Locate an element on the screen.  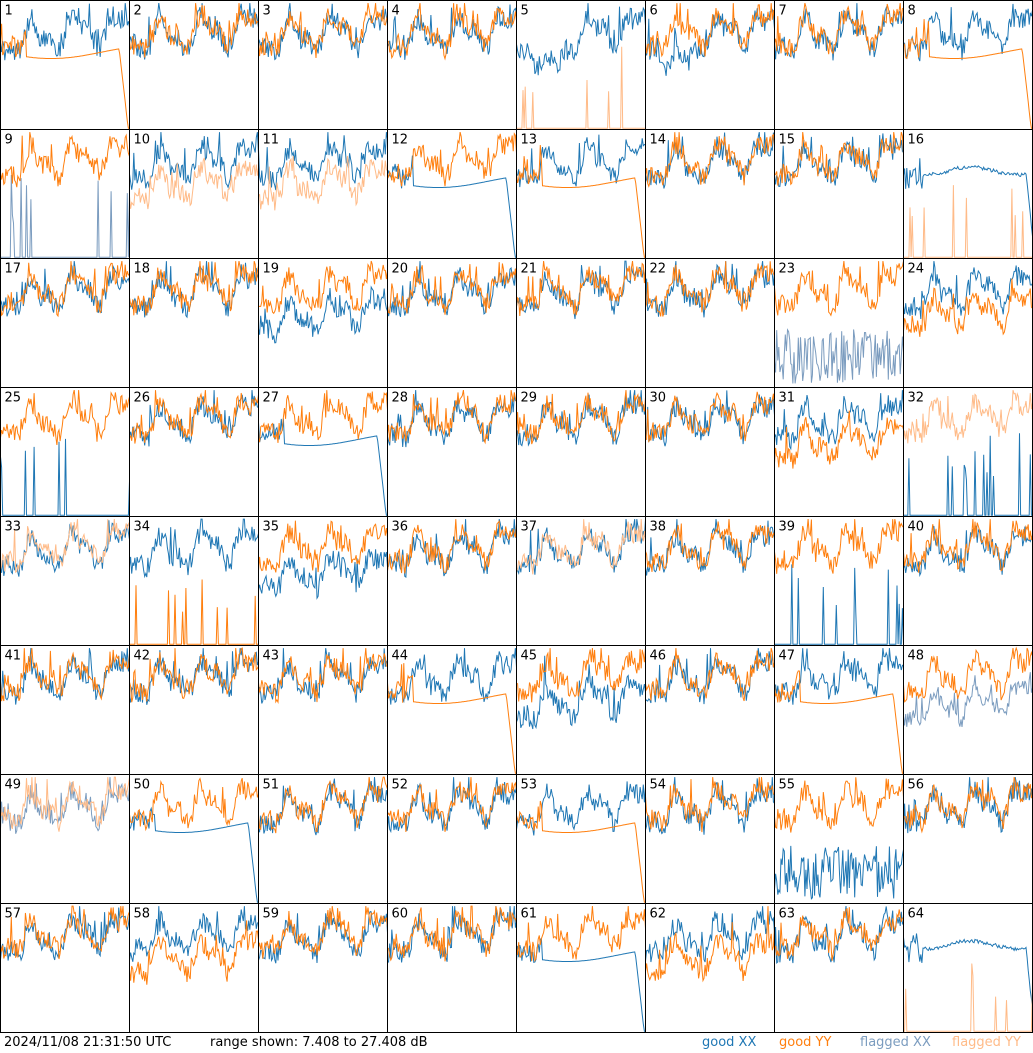
panel-64: 64 is located at coordinates (968, 968).